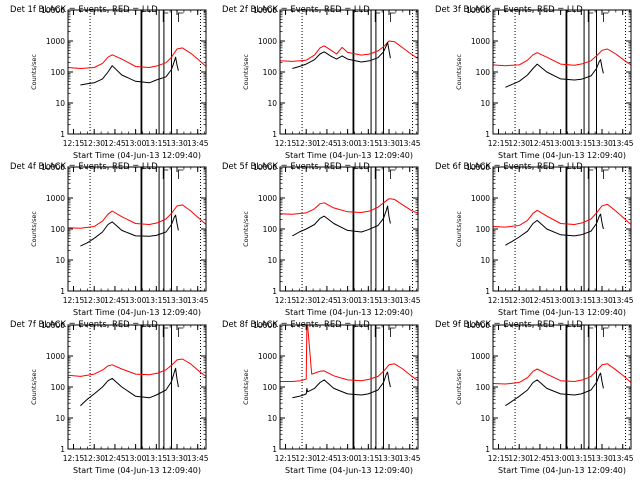 Image resolution: width=640 pixels, height=480 pixels. Describe the element at coordinates (296, 166) in the screenshot. I see `panel-title: Det 5f BLACK = Events, RED = LLD` at that location.